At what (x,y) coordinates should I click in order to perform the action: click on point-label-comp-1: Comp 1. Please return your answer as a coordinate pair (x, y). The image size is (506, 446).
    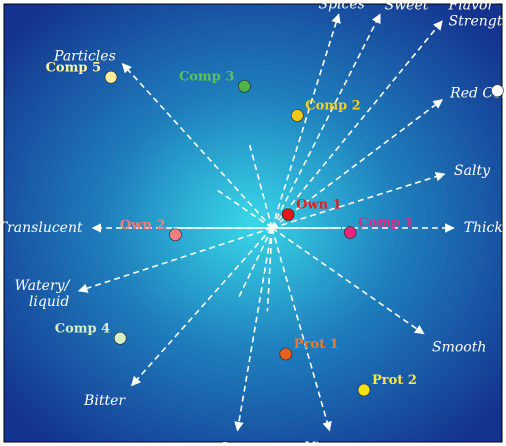
    Looking at the image, I should click on (385, 223).